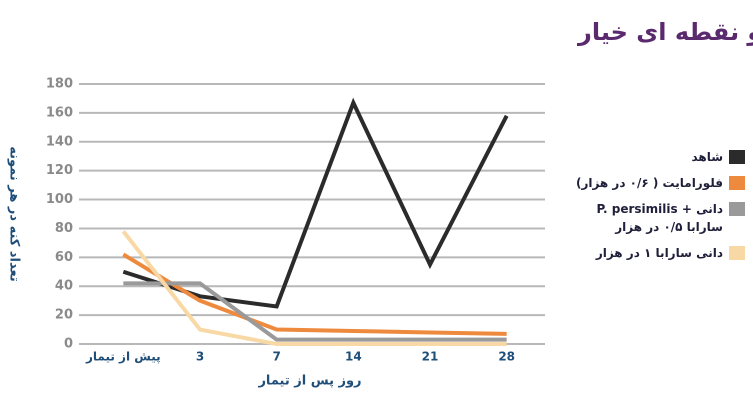  What do you see at coordinates (353, 357) in the screenshot?
I see `x-tick-label: 14` at bounding box center [353, 357].